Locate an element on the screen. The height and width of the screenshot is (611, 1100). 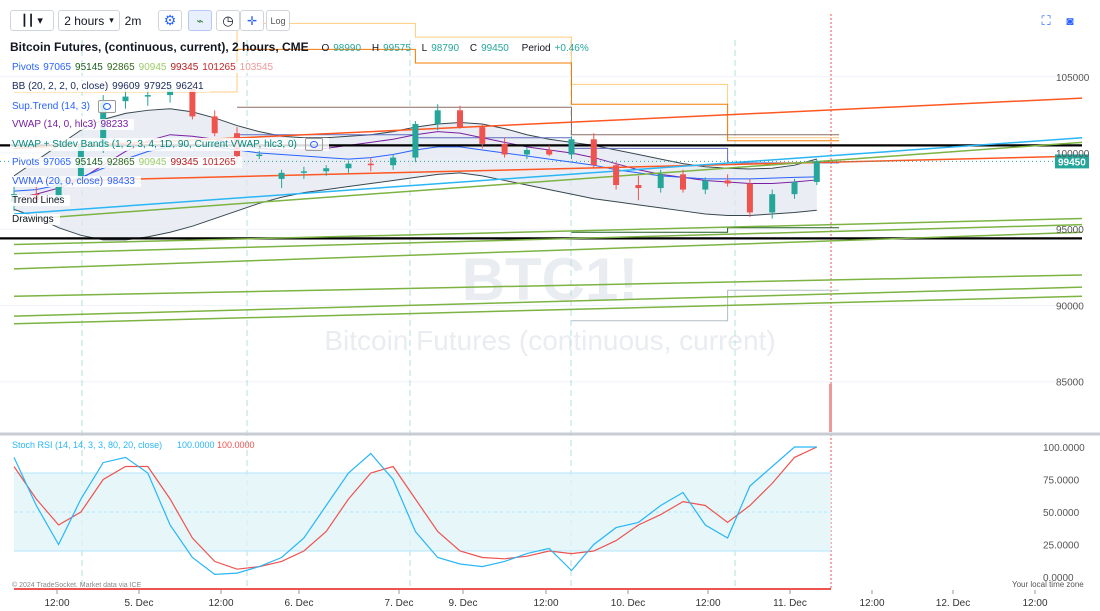
indicator-row: VWAP (14, 0, hlc3) 98233 is located at coordinates (72, 124).